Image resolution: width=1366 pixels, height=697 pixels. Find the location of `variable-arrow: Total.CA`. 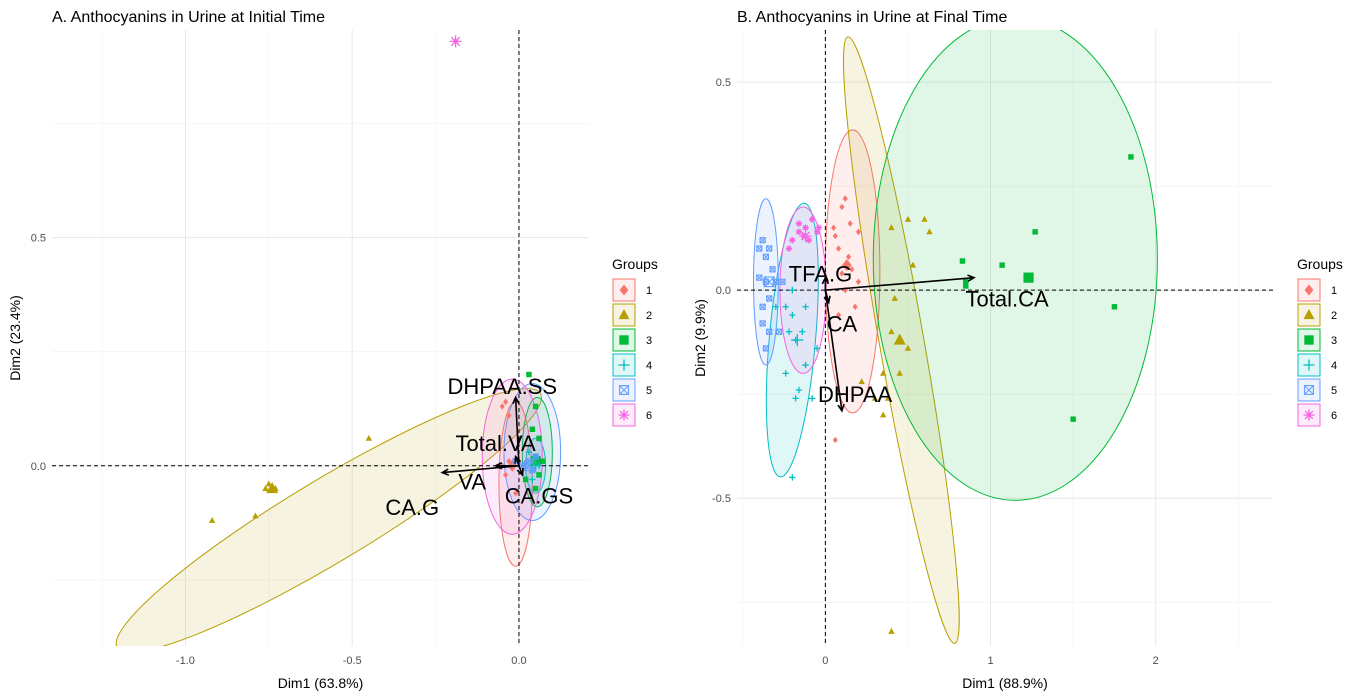

variable-arrow: Total.CA is located at coordinates (937, 292).